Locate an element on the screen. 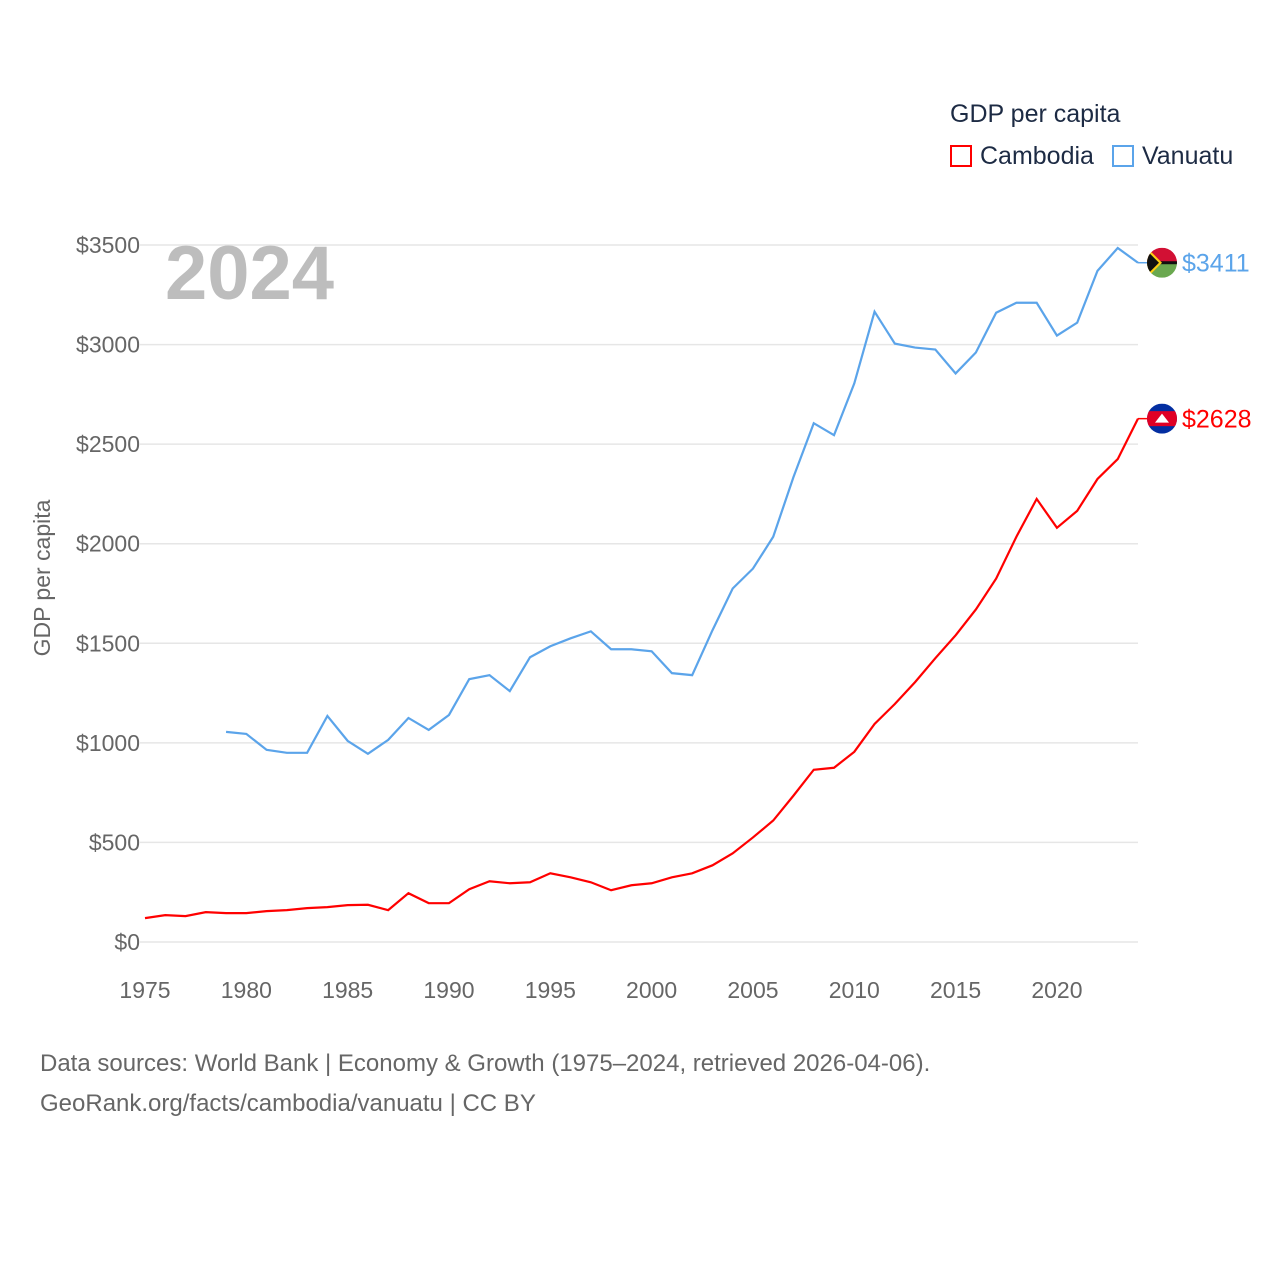 Image resolution: width=1280 pixels, height=1280 pixels. legend-item-vanuatu: Vanuatu is located at coordinates (1172, 156).